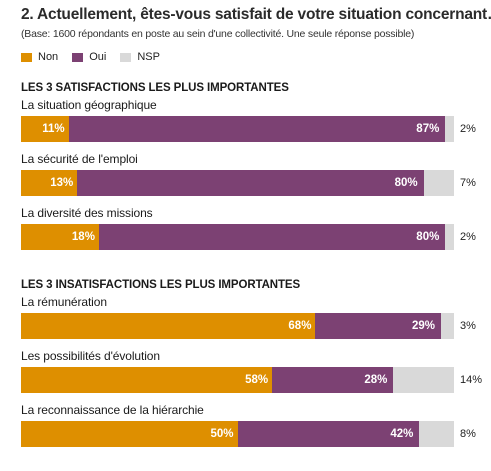 The width and height of the screenshot is (491, 471). What do you see at coordinates (468, 183) in the screenshot?
I see `data-label-nsp: 7%` at bounding box center [468, 183].